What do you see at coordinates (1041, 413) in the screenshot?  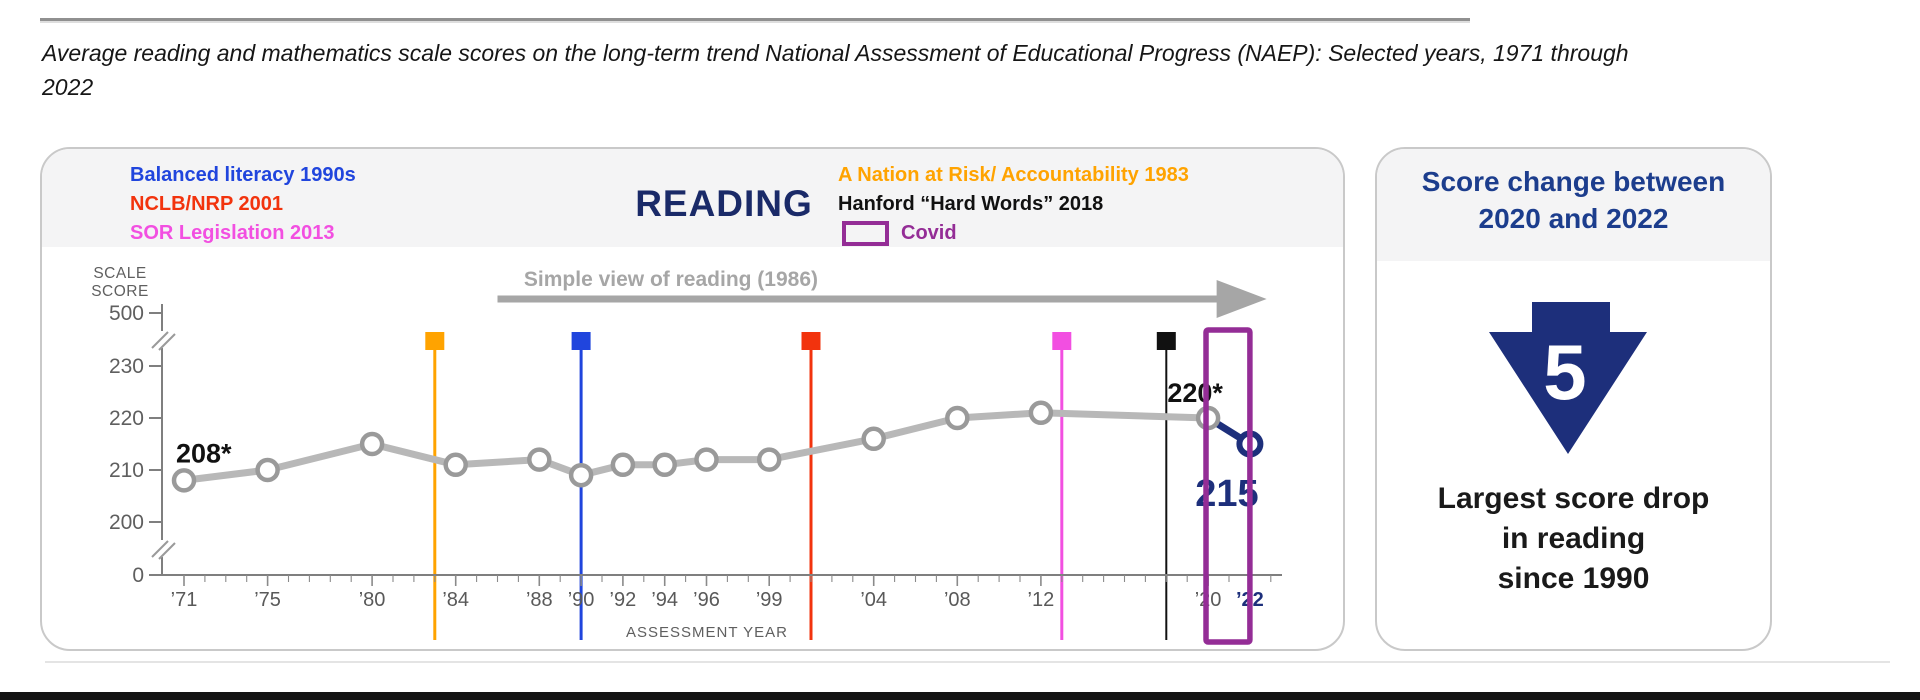 I see `data-point-2012` at bounding box center [1041, 413].